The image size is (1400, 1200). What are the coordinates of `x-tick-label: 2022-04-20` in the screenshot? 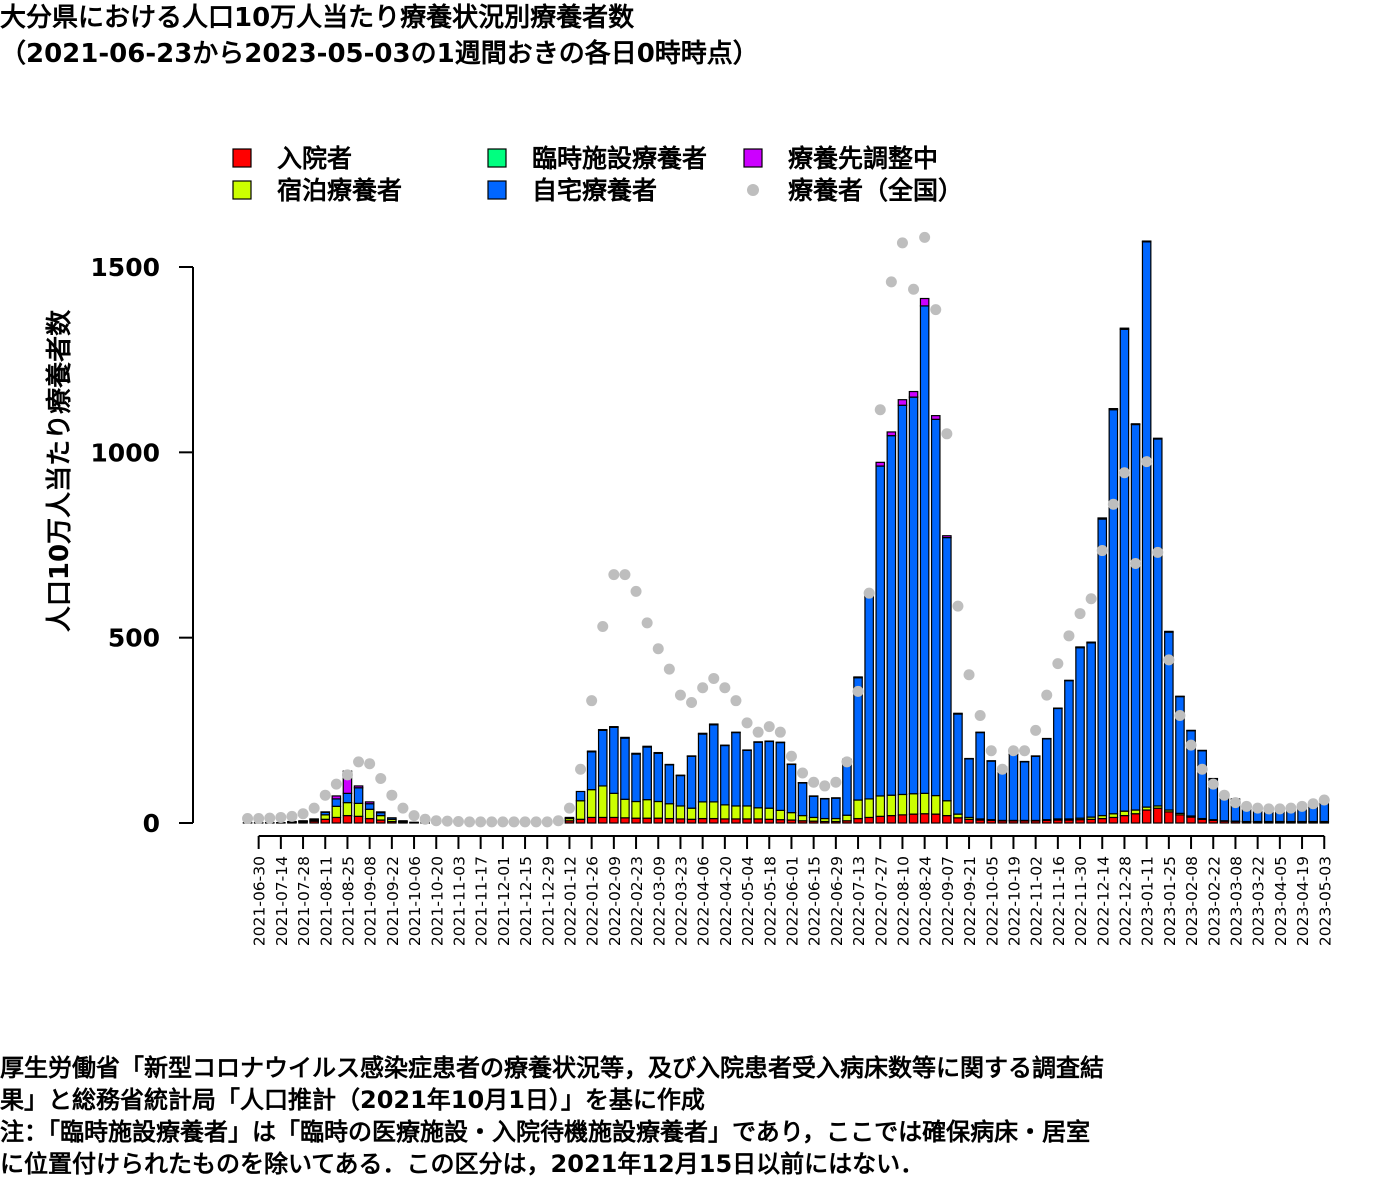 It's located at (726, 901).